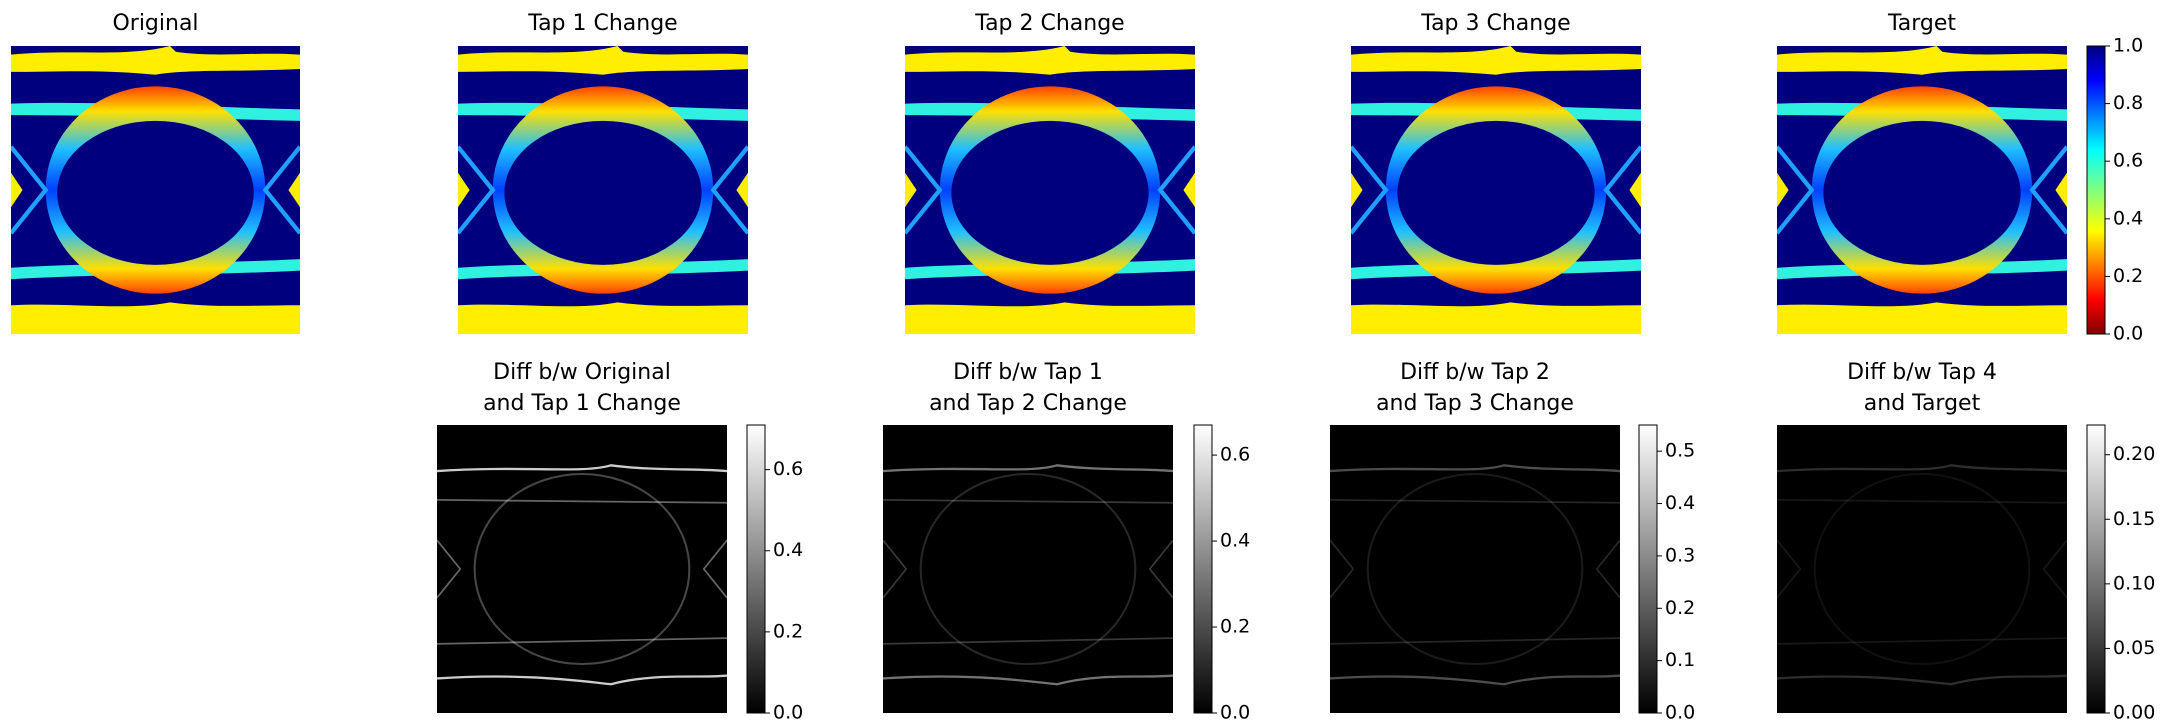  What do you see at coordinates (1475, 388) in the screenshot?
I see `panel-title: Diff b/w Tap 2 and Tap 3 Change` at bounding box center [1475, 388].